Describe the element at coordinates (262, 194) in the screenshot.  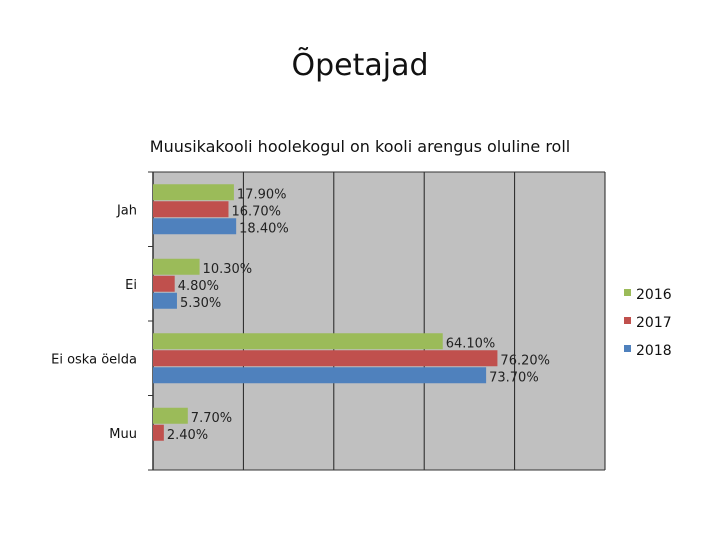
I see `data-label: 17.90%` at that location.